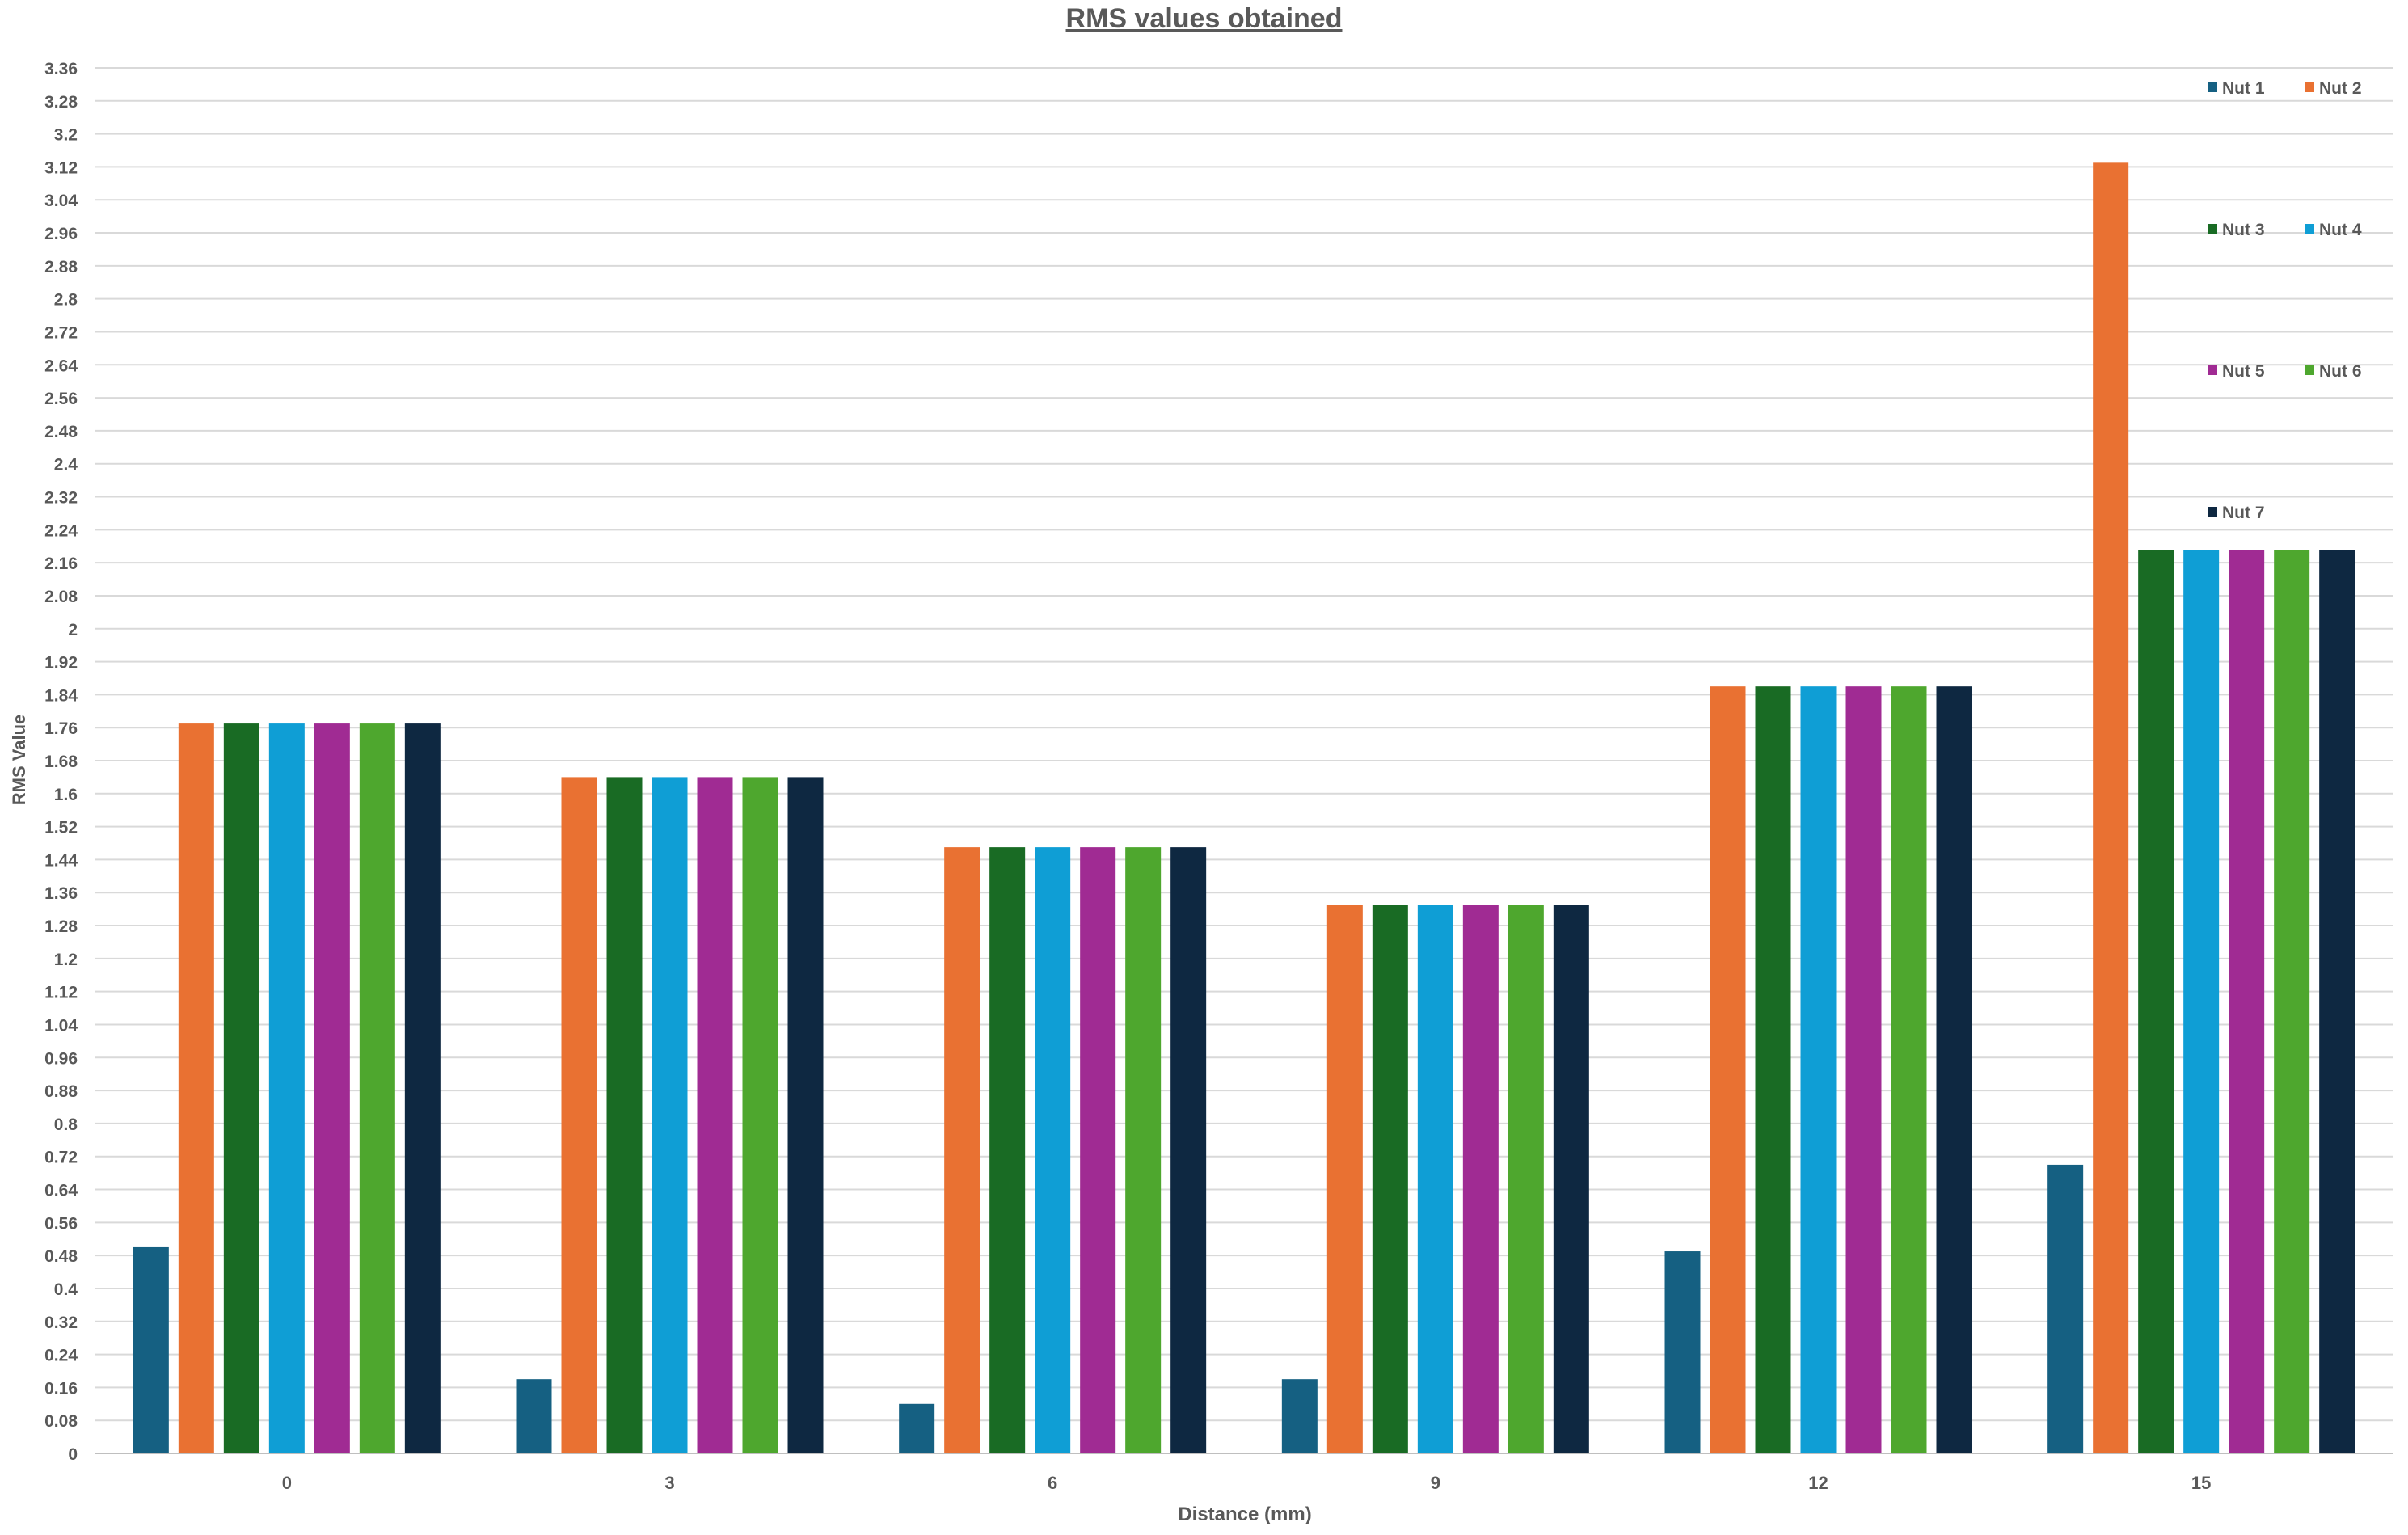  Describe the element at coordinates (2243, 371) in the screenshot. I see `legend-label: Nut 5` at that location.